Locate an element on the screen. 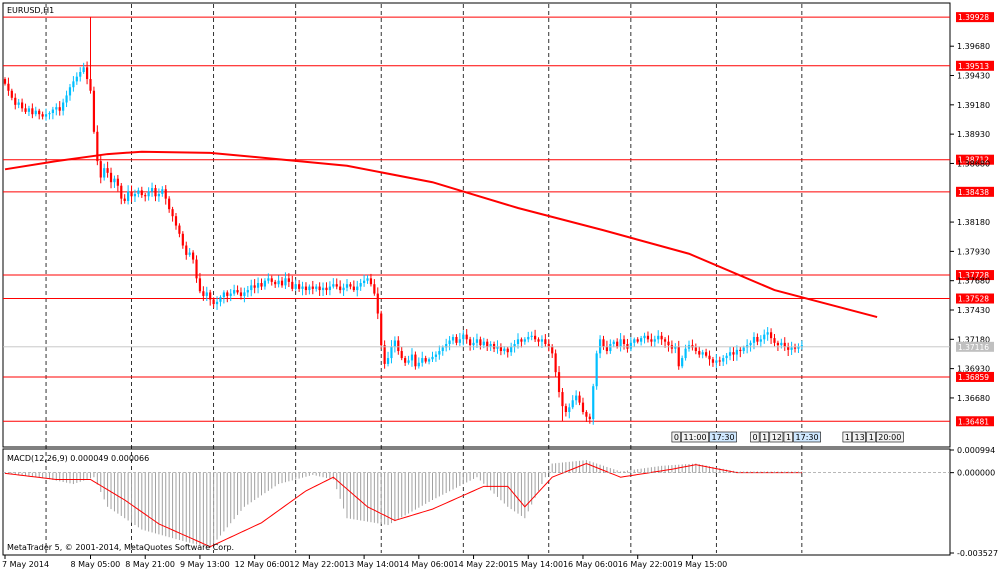 The width and height of the screenshot is (1000, 574). price-tick-label: 1.37180 is located at coordinates (973, 339).